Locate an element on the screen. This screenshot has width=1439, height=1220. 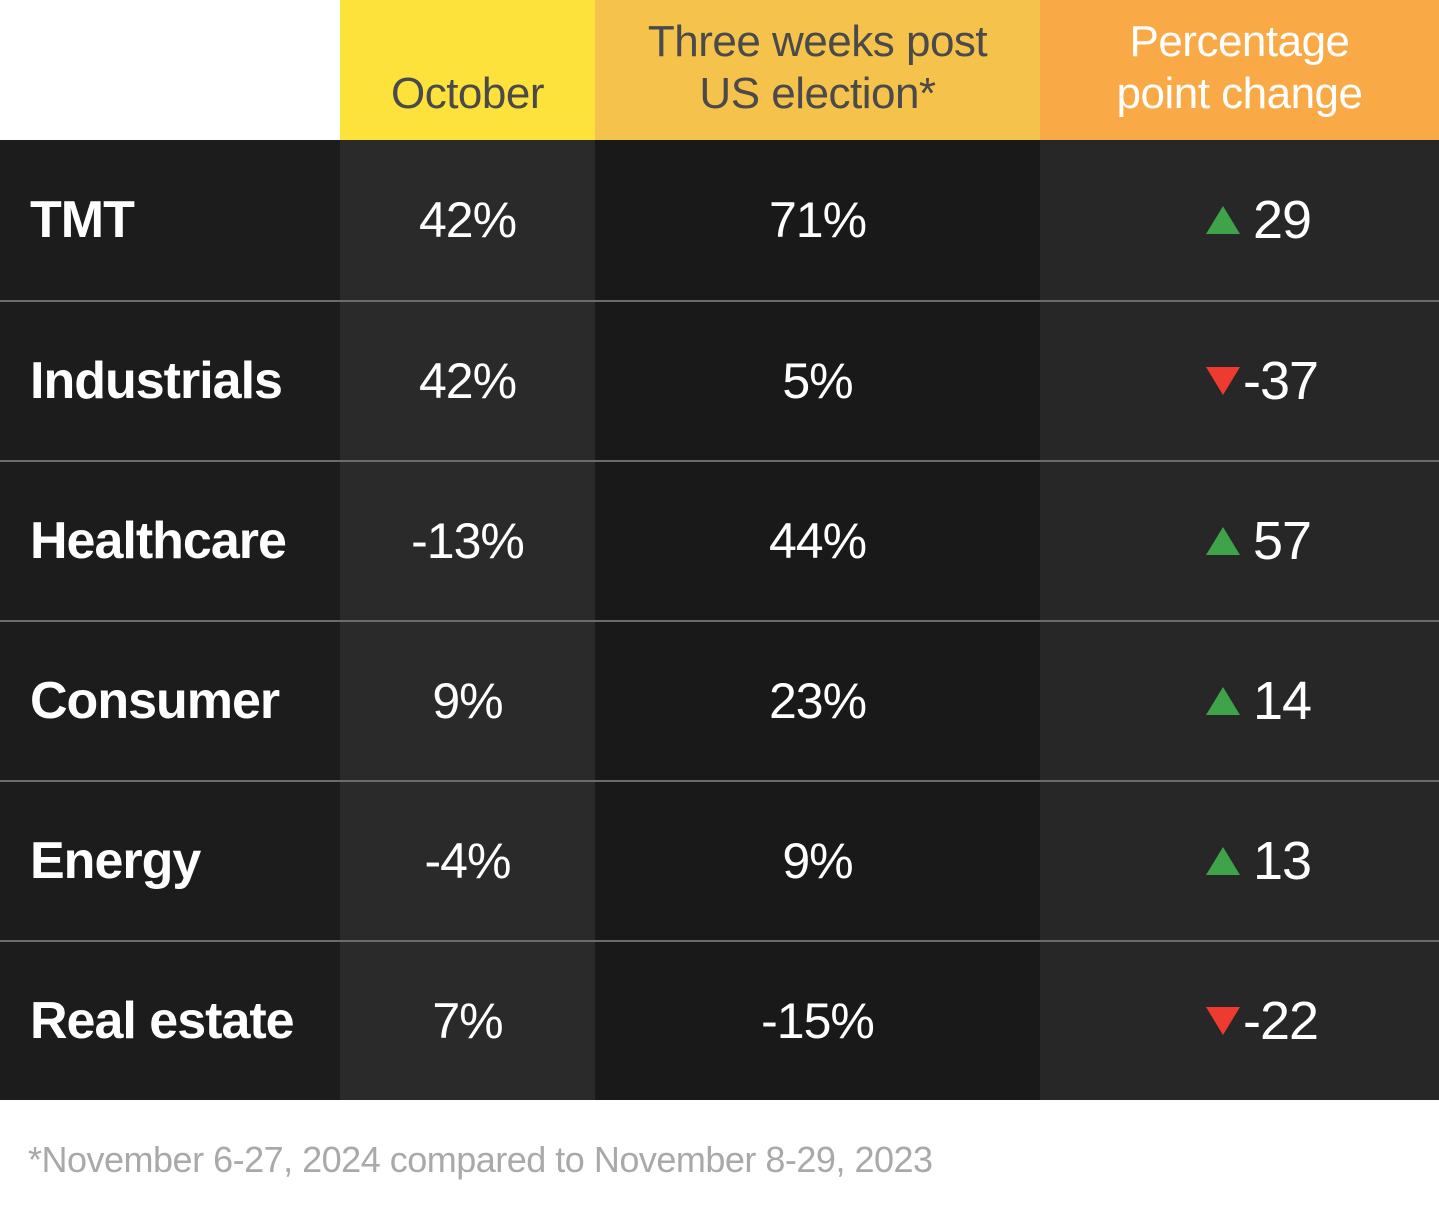
change-cell: -22 is located at coordinates (1239, 1020).